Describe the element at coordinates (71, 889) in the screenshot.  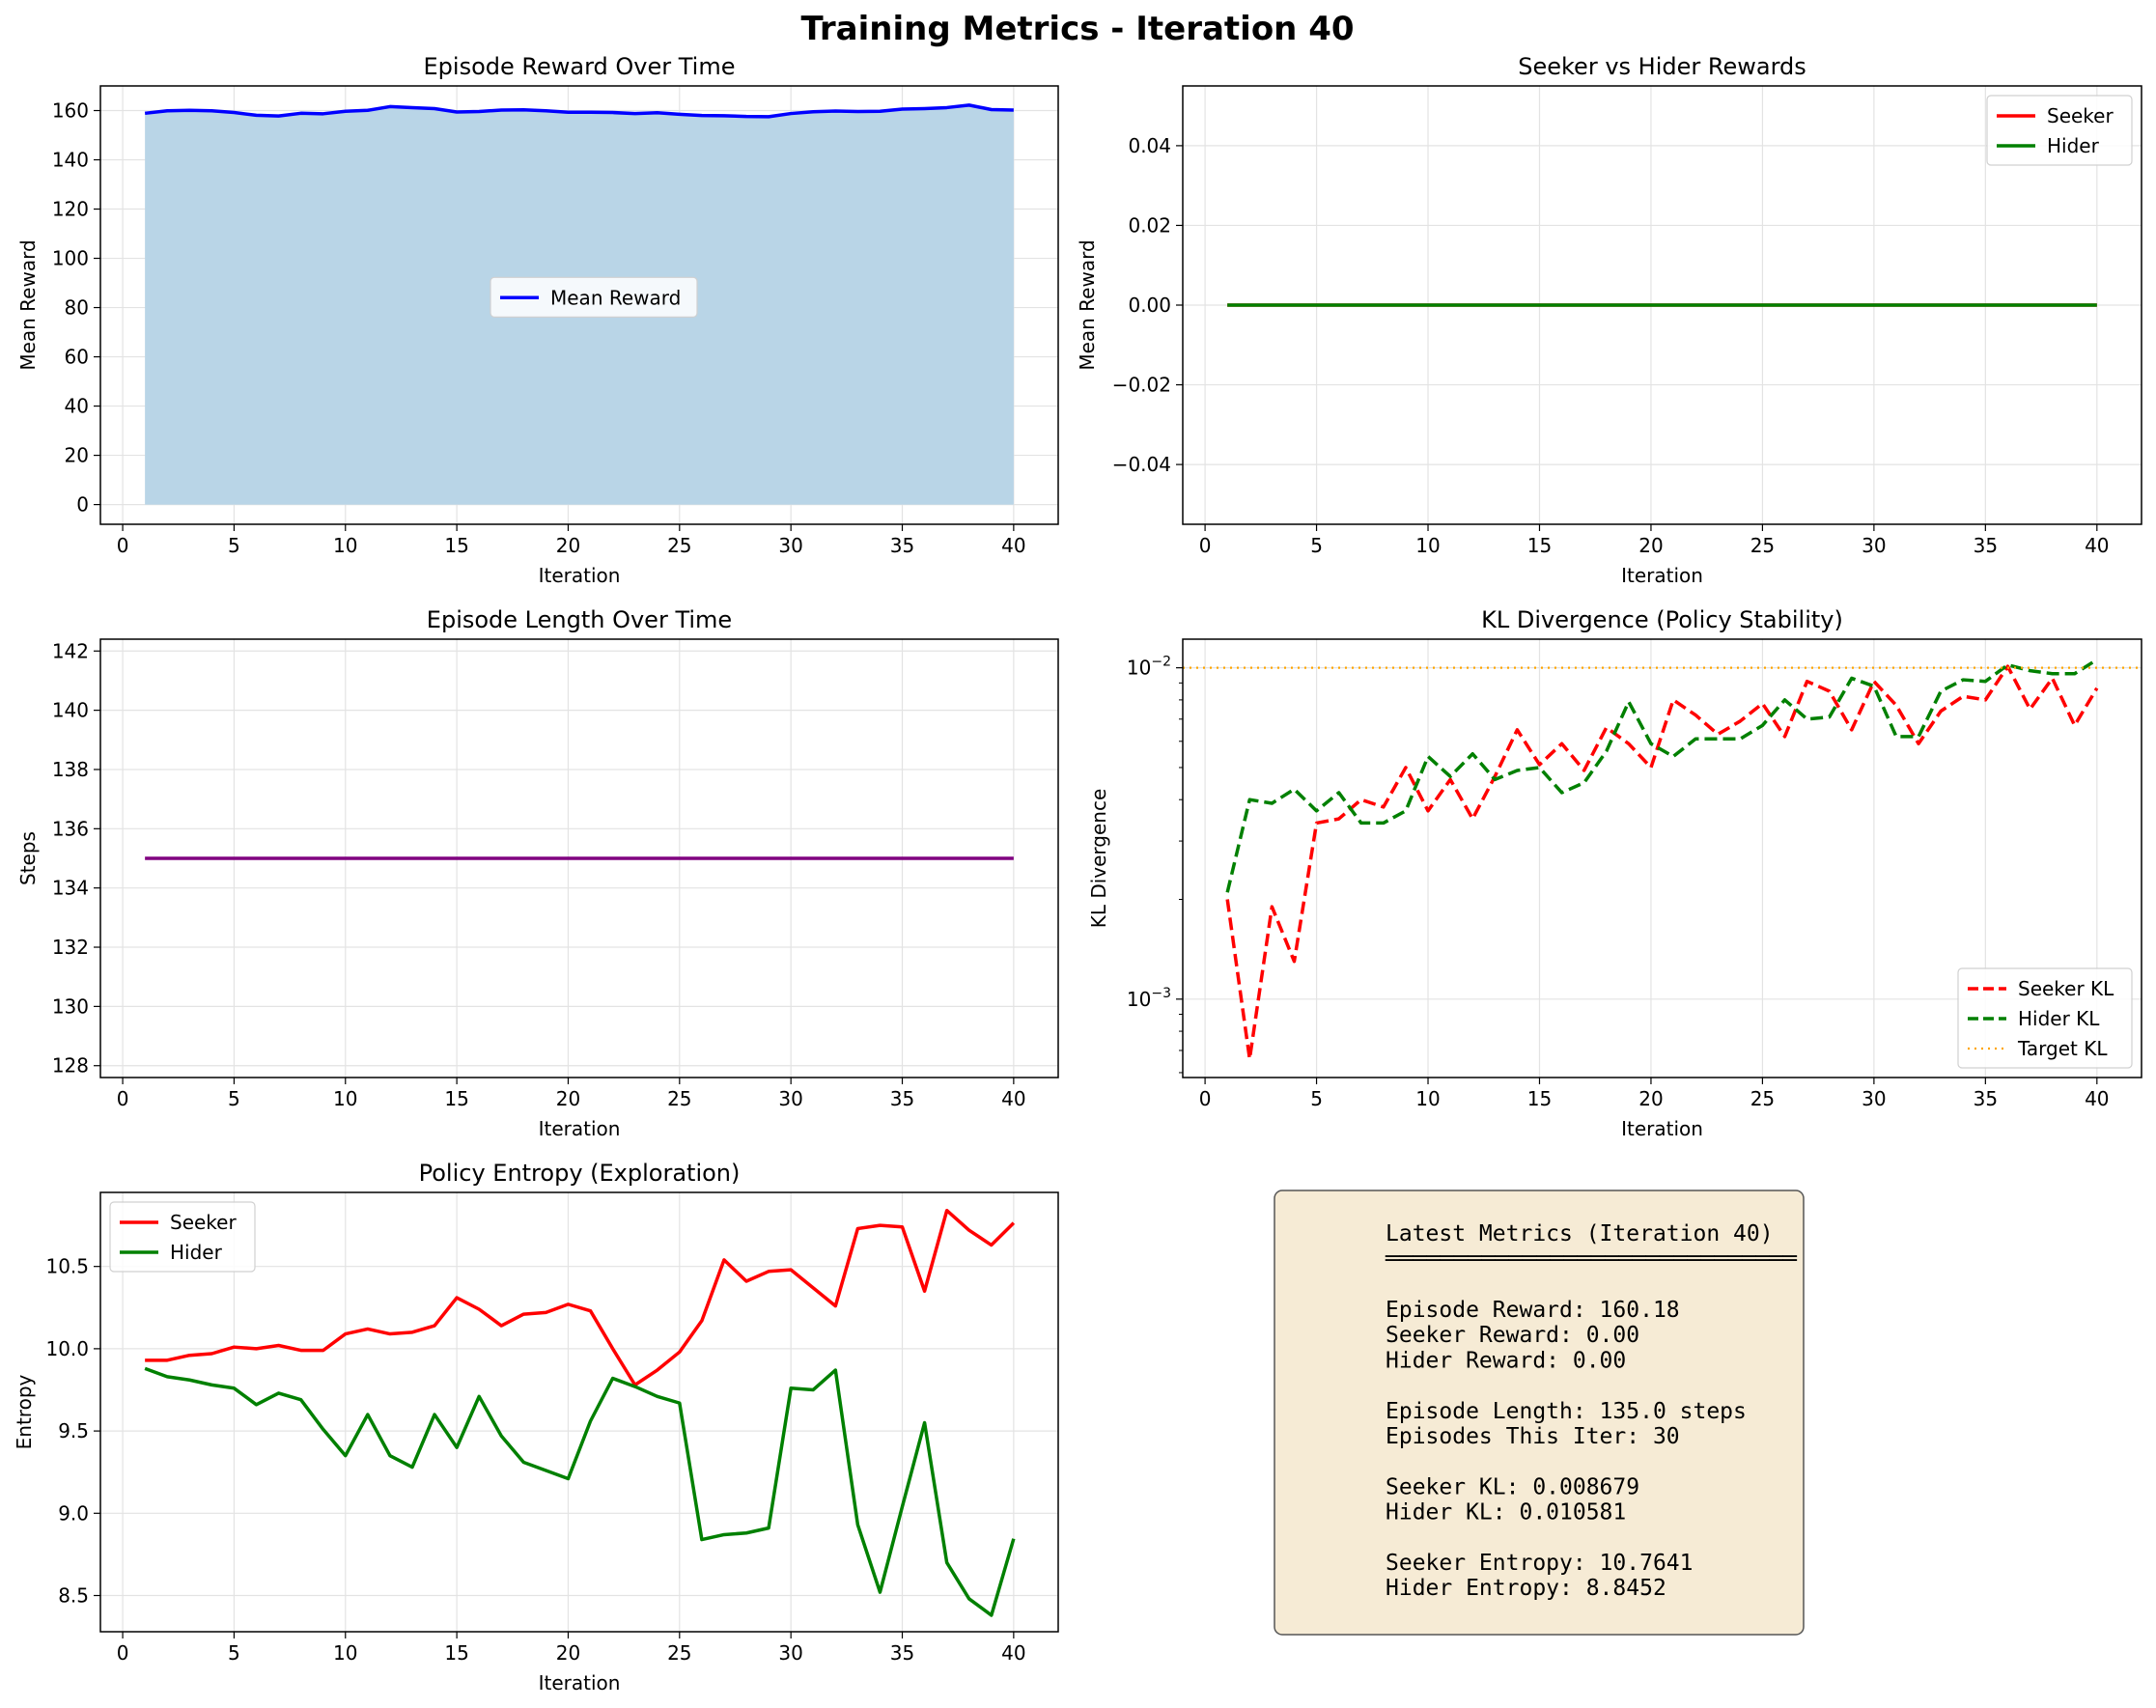
I see `y-tick-label: 134` at that location.